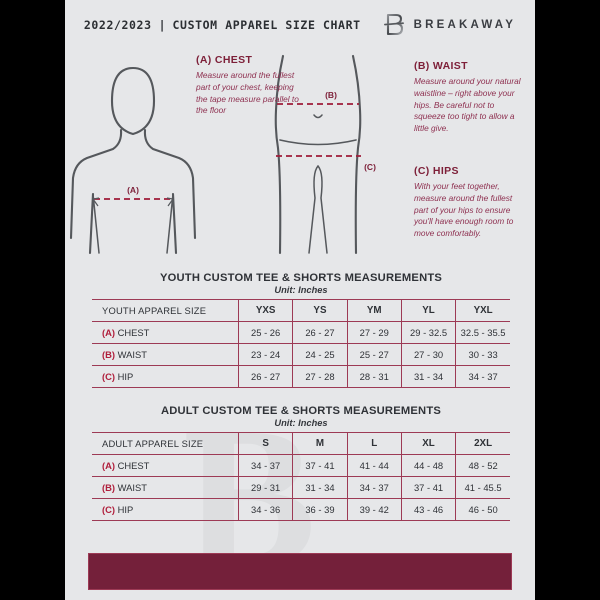 The image size is (600, 600). I want to click on table-cell: 36 - 39, so click(320, 509).